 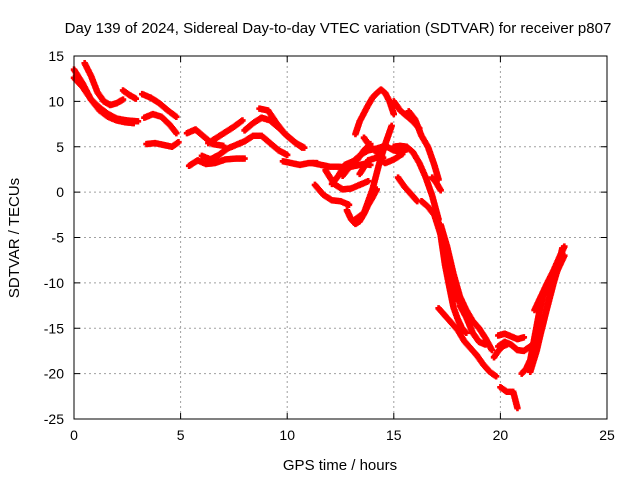 I want to click on x-tick-label: 20, so click(x=501, y=435).